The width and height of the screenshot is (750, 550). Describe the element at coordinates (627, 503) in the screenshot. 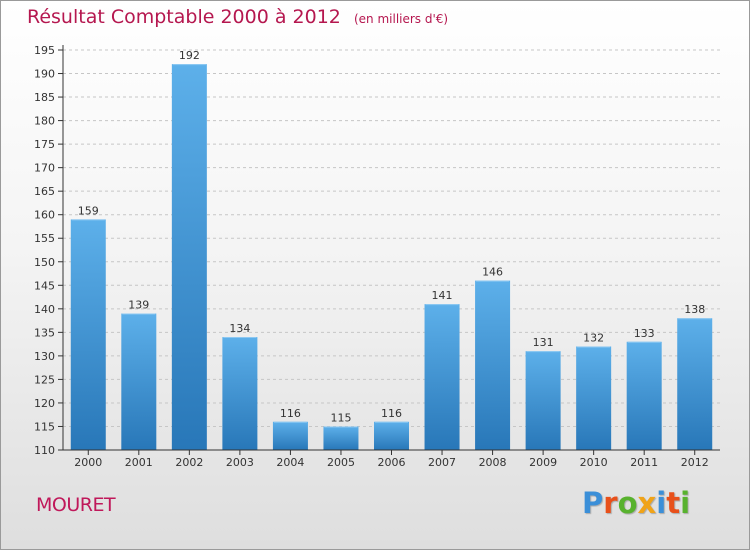

I see `logo-letter: o` at that location.